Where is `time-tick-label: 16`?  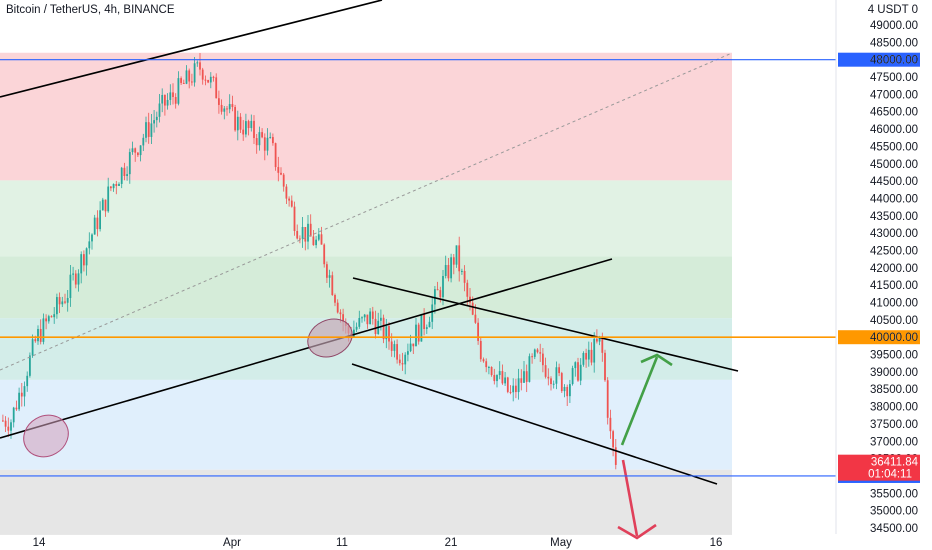 time-tick-label: 16 is located at coordinates (716, 543).